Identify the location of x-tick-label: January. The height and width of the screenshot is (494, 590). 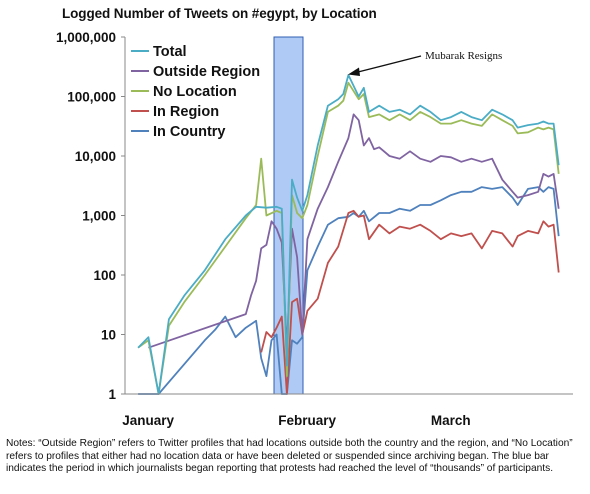
(148, 420).